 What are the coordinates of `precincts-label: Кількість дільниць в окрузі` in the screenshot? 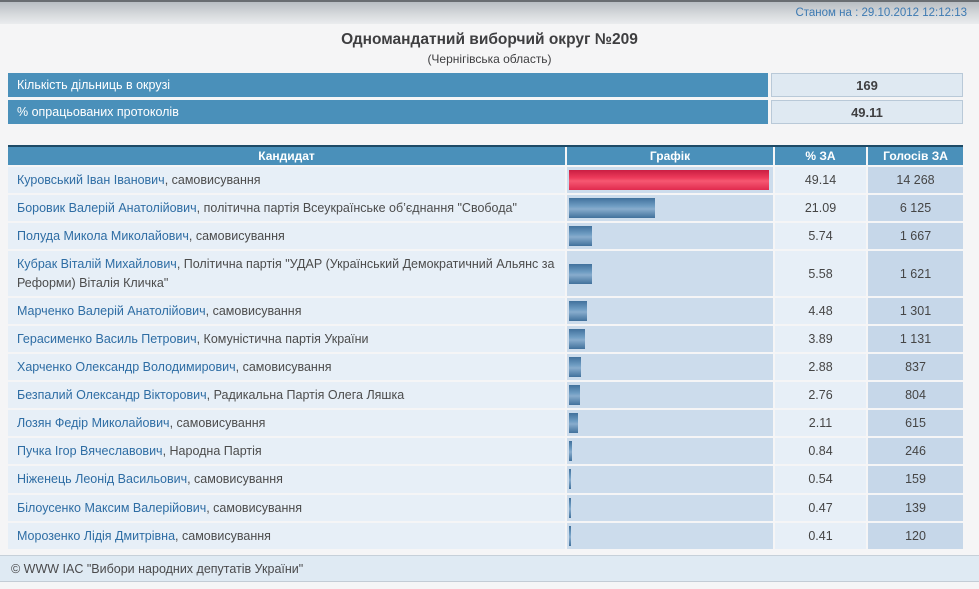 It's located at (388, 85).